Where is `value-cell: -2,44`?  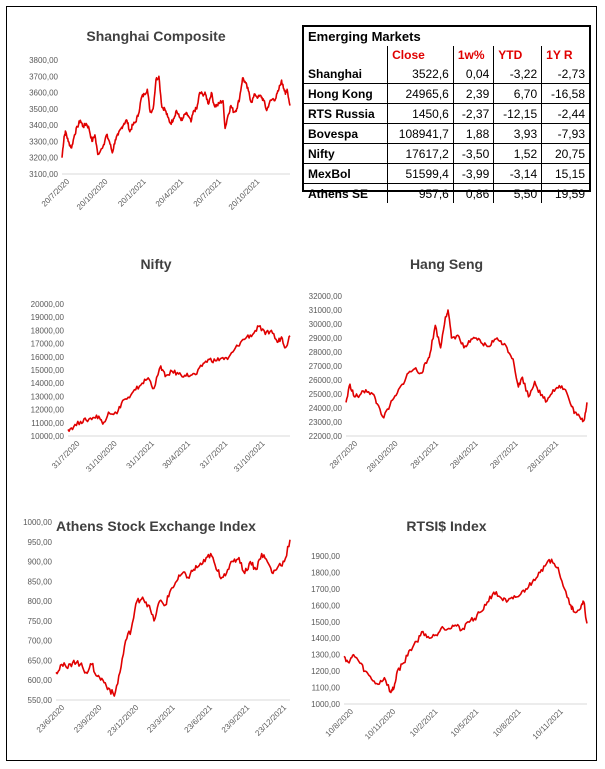 value-cell: -2,44 is located at coordinates (565, 113).